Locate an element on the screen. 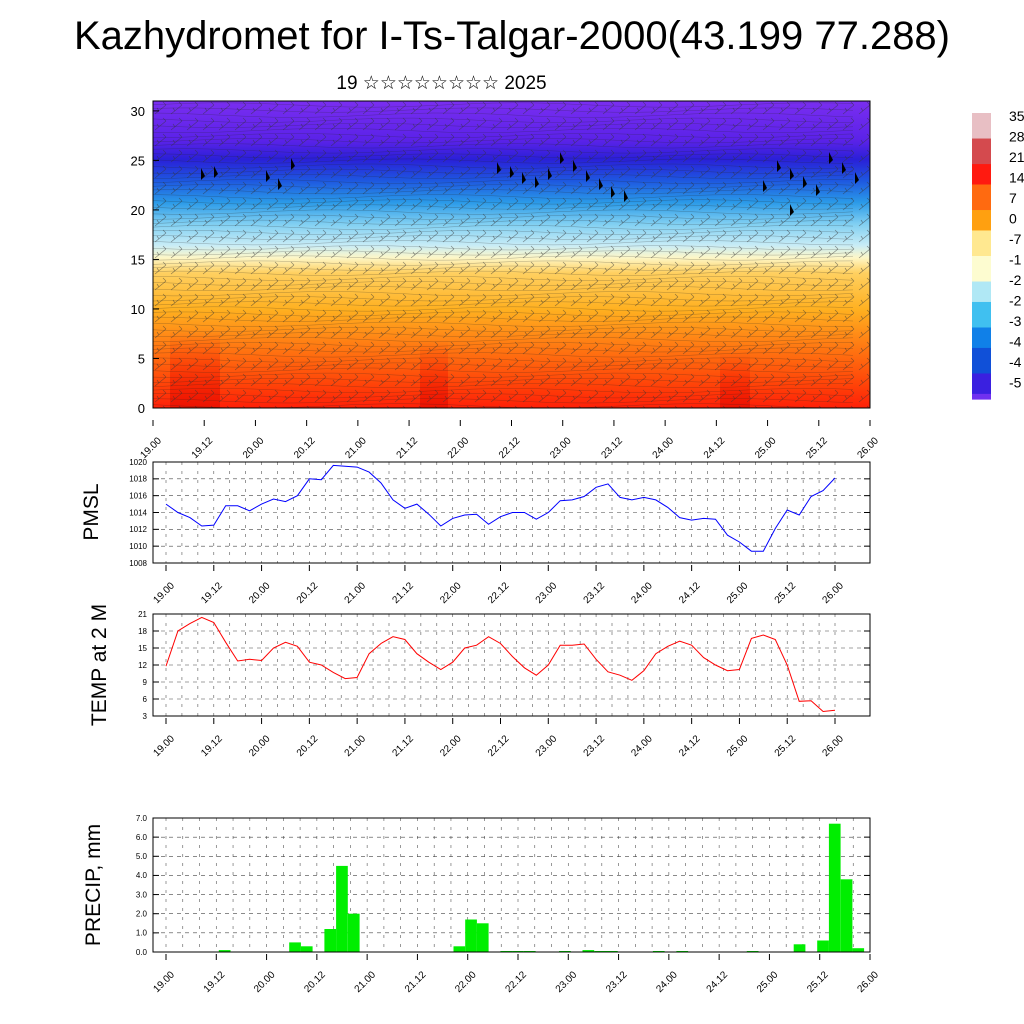 This screenshot has width=1024, height=1024. pmsl-ylabel: PMSL is located at coordinates (91, 511).